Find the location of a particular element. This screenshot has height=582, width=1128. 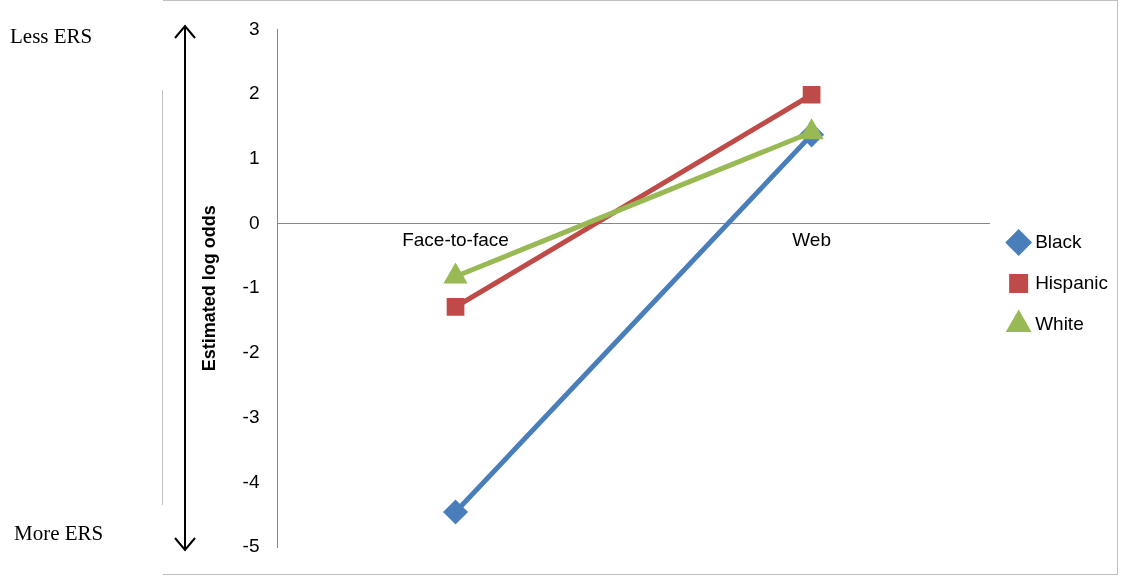

legend-label: Hispanic is located at coordinates (1072, 282).